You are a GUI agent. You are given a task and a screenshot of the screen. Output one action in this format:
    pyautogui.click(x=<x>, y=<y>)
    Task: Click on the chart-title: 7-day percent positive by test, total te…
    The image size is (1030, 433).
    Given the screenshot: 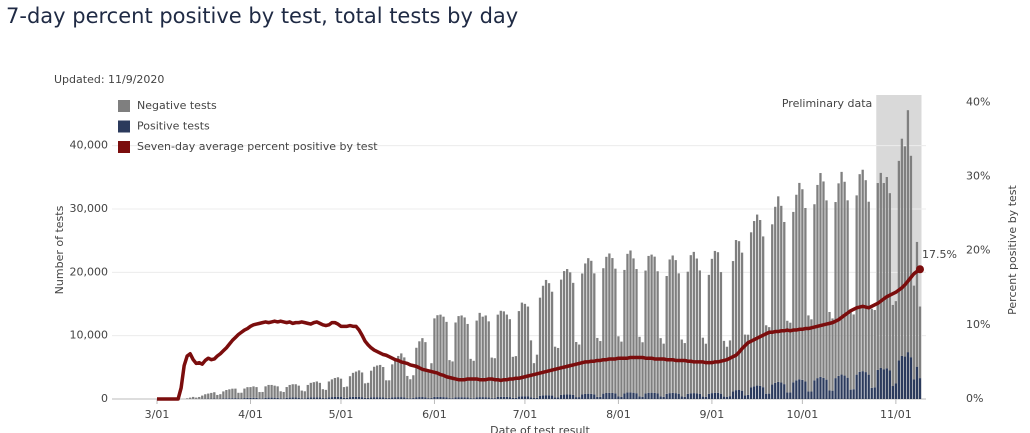 What is the action you would take?
    pyautogui.click(x=262, y=16)
    